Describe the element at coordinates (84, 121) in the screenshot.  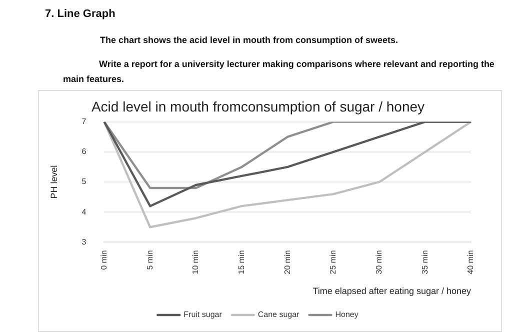
I see `y-tick-label: 7` at that location.